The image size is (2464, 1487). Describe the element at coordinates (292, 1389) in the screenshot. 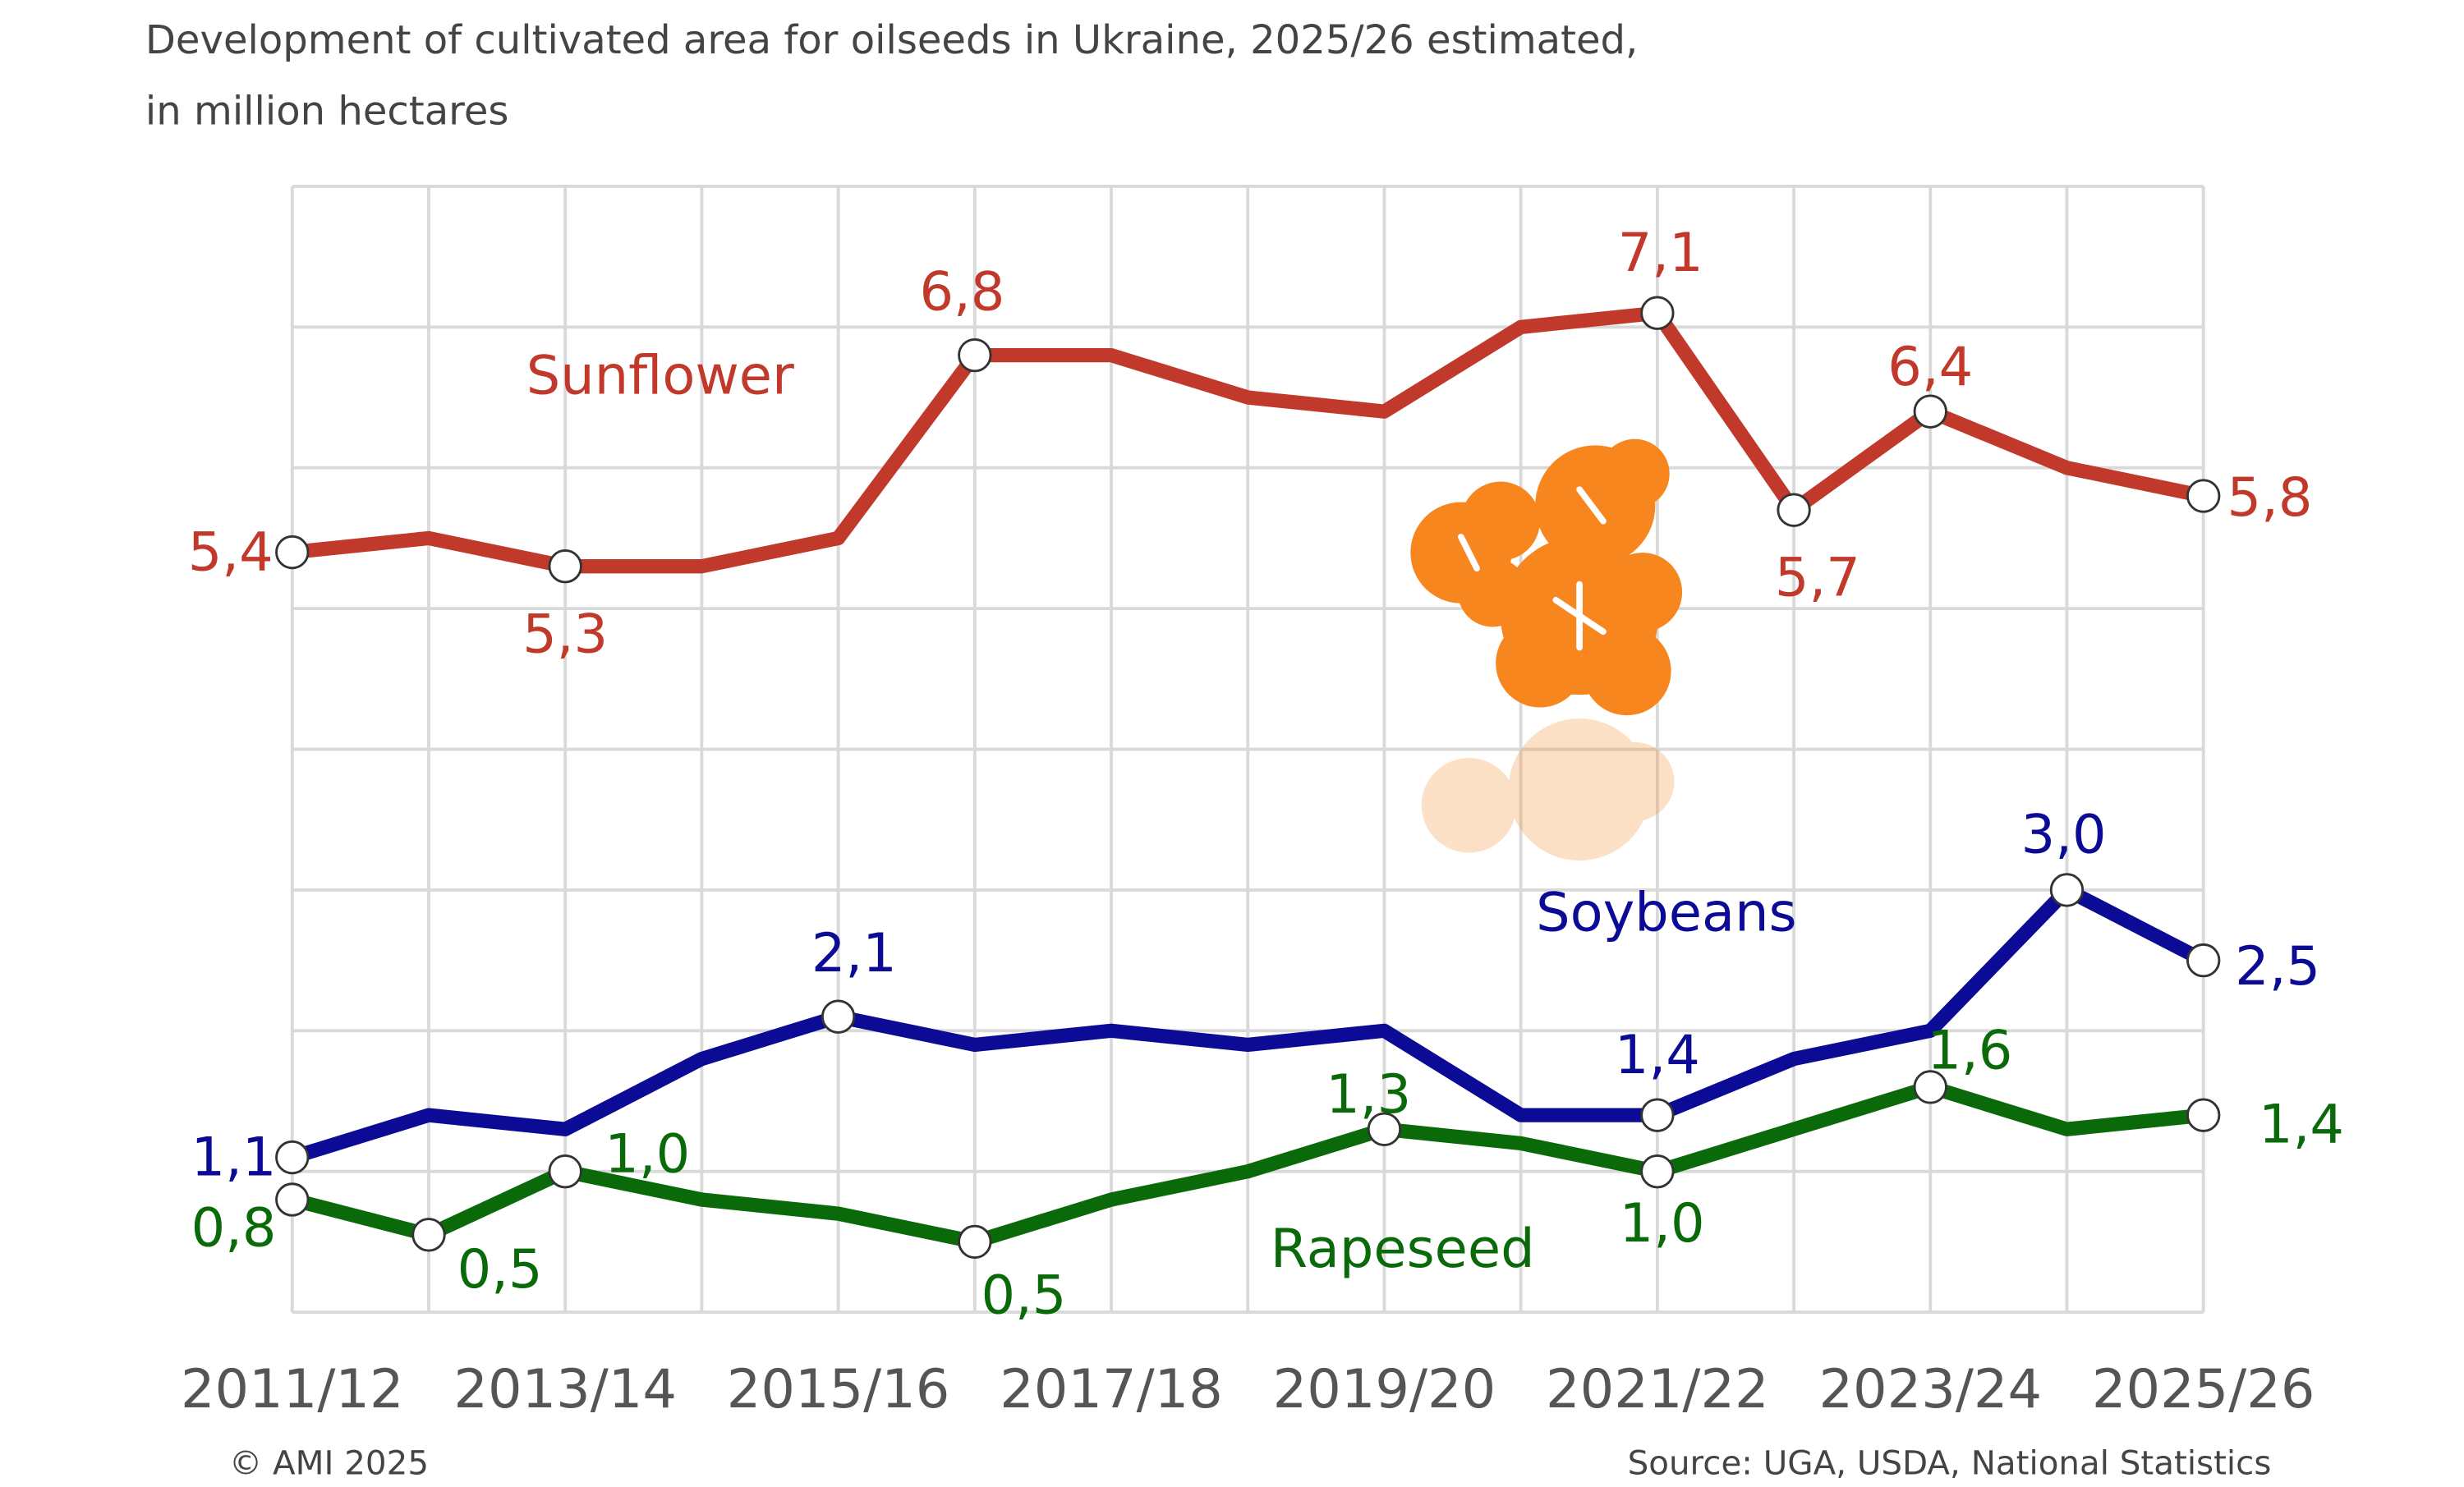

I see `x-tick-label: 2011/12` at that location.